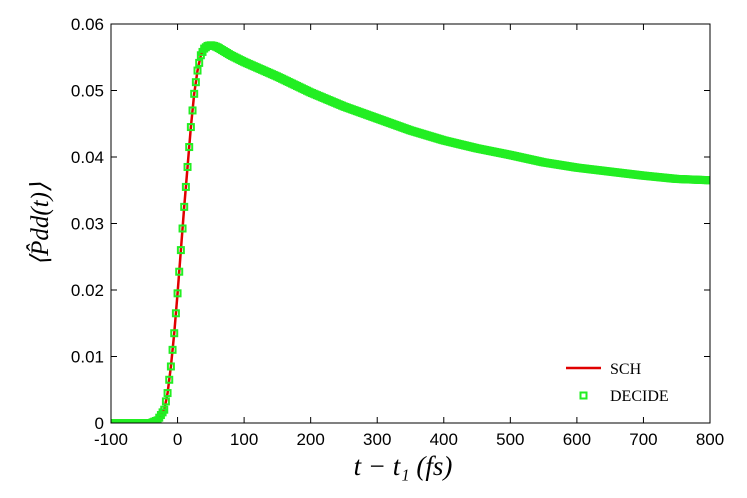  What do you see at coordinates (87, 91) in the screenshot?
I see `y-tick-label: 0.05` at bounding box center [87, 91].